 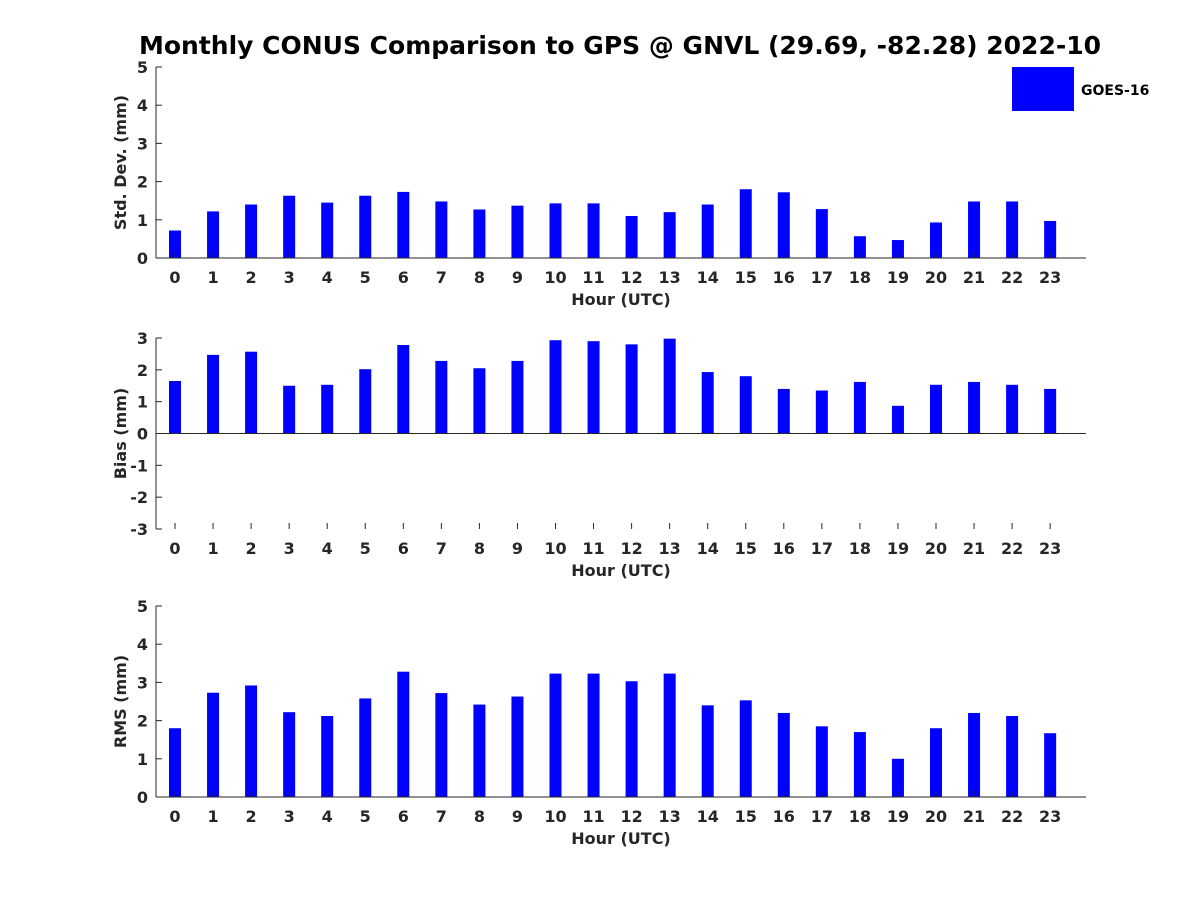 What do you see at coordinates (1080, 89) in the screenshot?
I see `legend: GOES-16` at bounding box center [1080, 89].